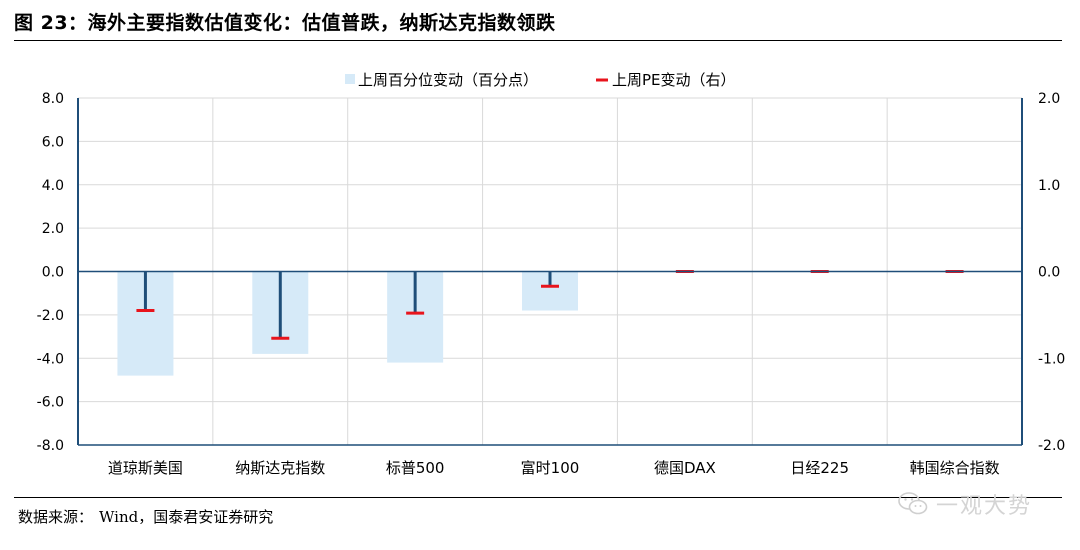 This screenshot has width=1080, height=550. I want to click on legend-label-marker: 上周PE变动（右）, so click(674, 80).